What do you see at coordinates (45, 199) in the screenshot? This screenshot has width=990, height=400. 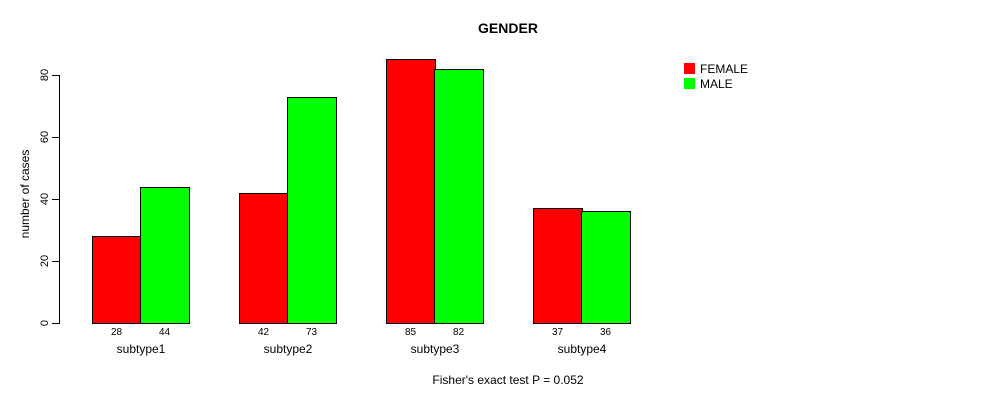 I see `y-tick-label: 40` at bounding box center [45, 199].